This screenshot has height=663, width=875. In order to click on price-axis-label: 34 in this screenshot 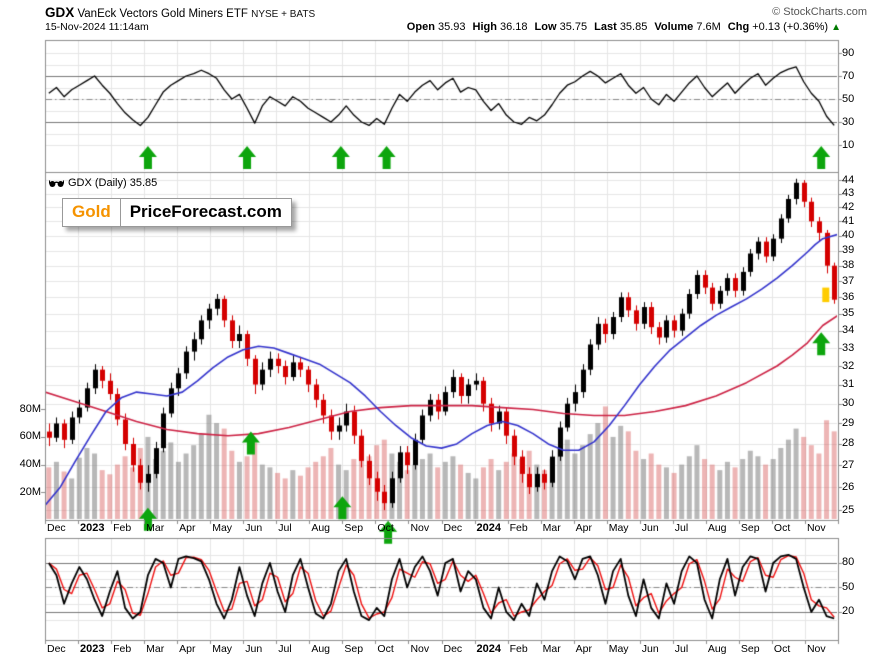, I will do `click(848, 330)`.